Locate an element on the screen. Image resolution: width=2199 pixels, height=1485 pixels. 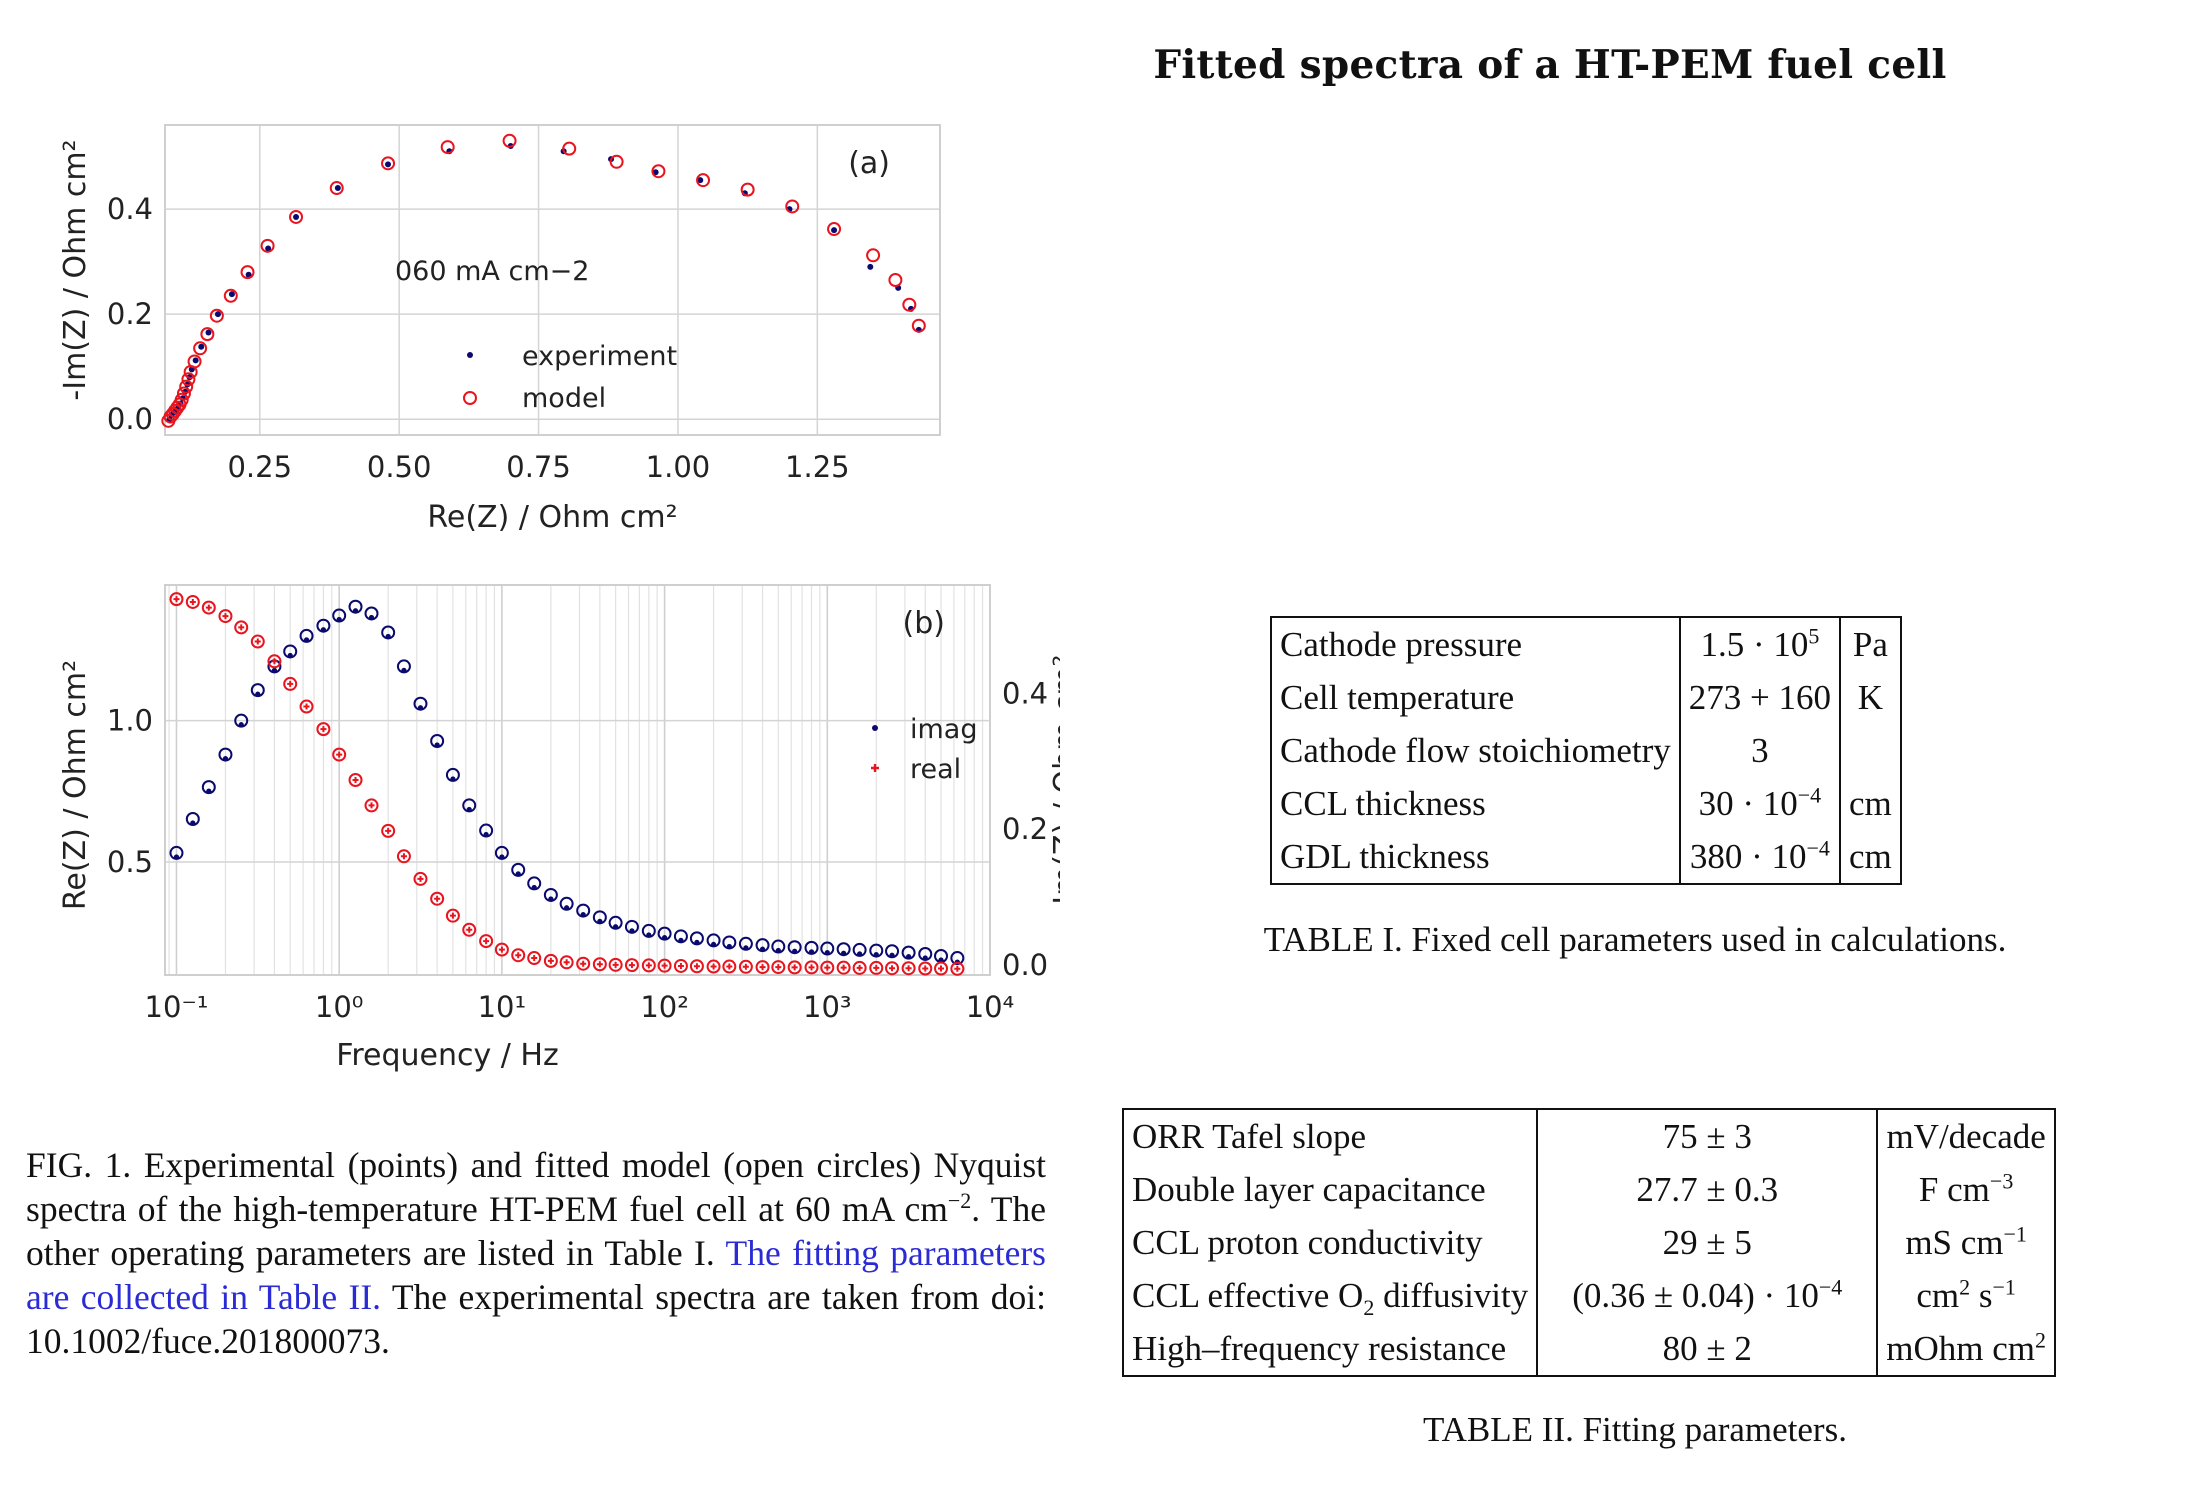
cell-name: Double layer capacitance is located at coordinates (1330, 1189).